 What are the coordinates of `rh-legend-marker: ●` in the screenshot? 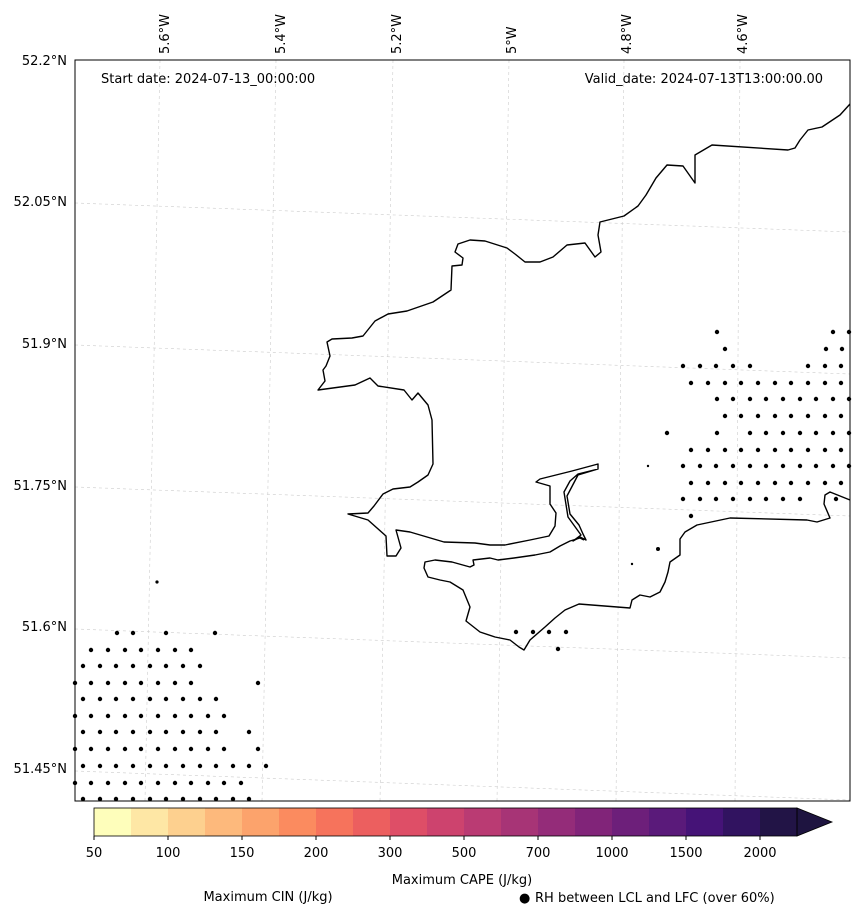 It's located at (524, 898).